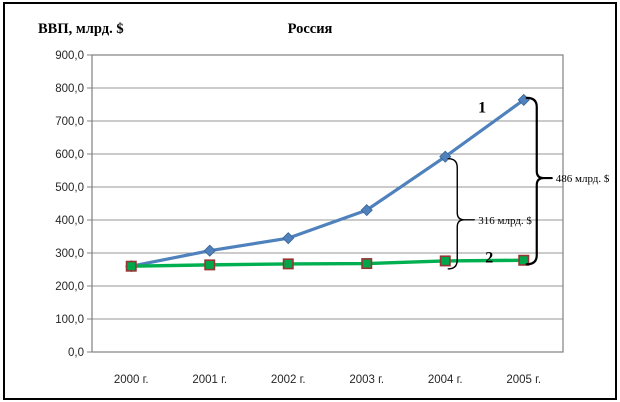 This screenshot has width=620, height=402. I want to click on y-tick-label: 800,0, so click(69, 89).